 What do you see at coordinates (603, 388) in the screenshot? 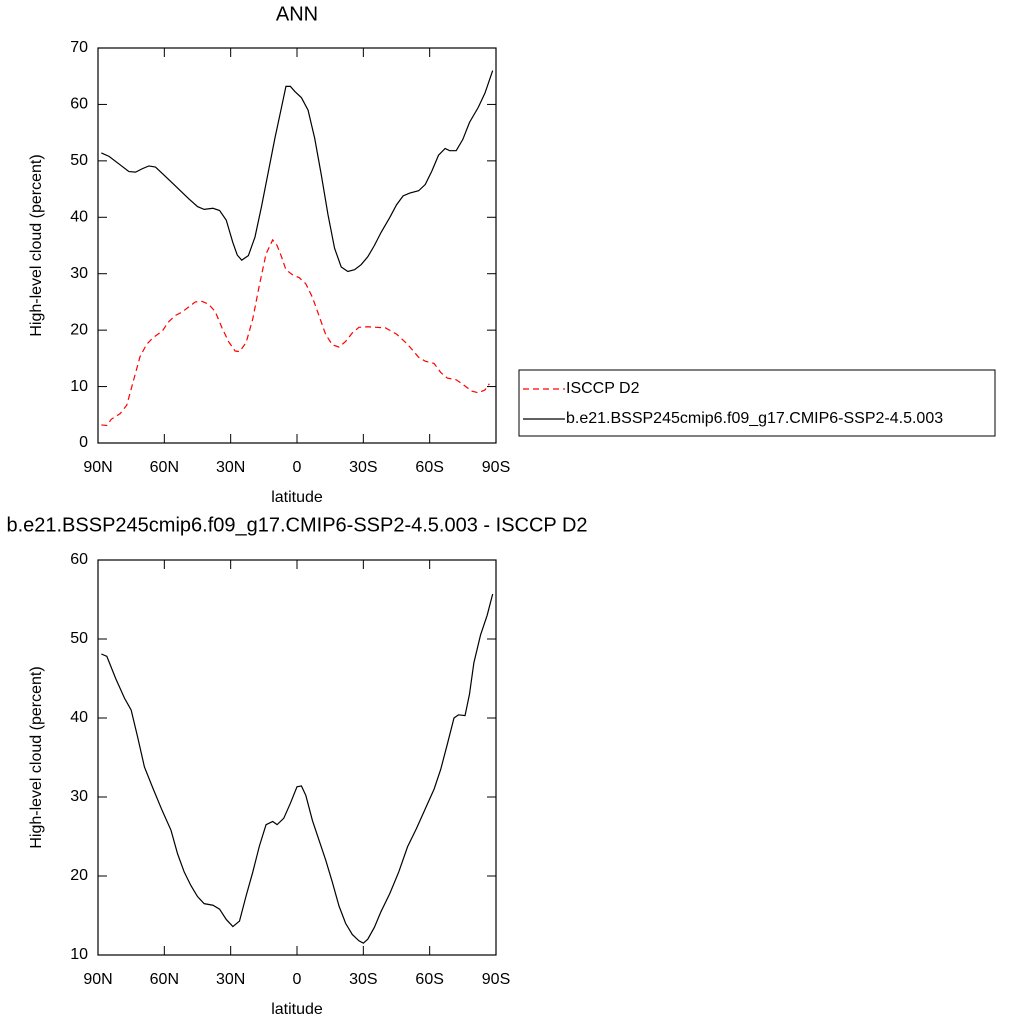
I see `legend-label: ISCCP D2` at bounding box center [603, 388].